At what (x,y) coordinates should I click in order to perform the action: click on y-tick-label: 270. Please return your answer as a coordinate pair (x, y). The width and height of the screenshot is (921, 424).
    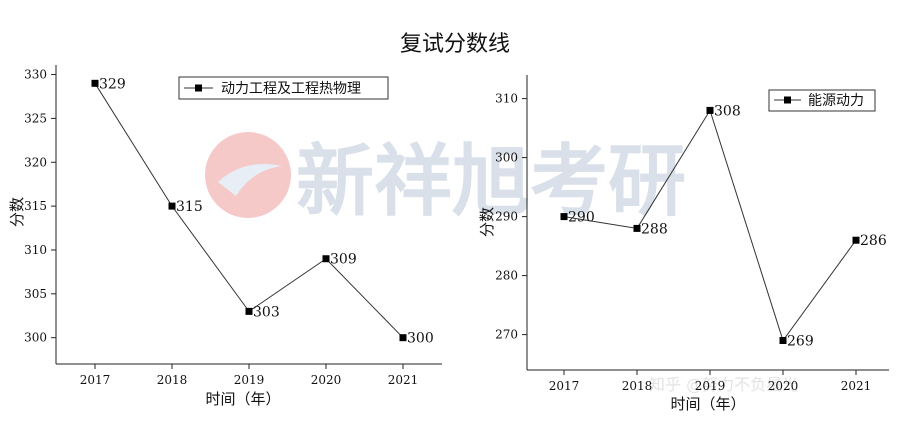
    Looking at the image, I should click on (506, 335).